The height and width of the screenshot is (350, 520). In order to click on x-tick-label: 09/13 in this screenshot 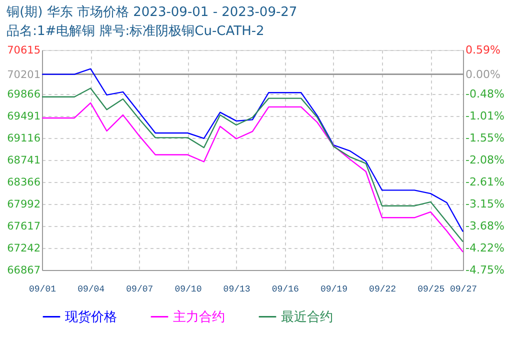, I will do `click(236, 289)`.